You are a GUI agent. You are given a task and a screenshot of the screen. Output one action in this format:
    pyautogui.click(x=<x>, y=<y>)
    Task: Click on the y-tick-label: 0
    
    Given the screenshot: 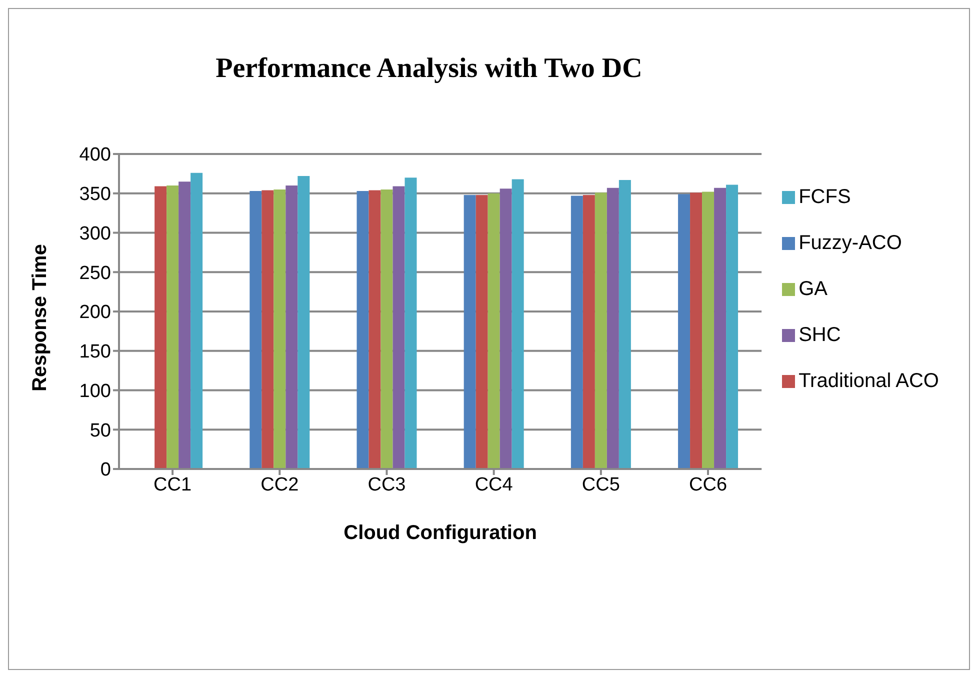 What is the action you would take?
    pyautogui.click(x=105, y=470)
    